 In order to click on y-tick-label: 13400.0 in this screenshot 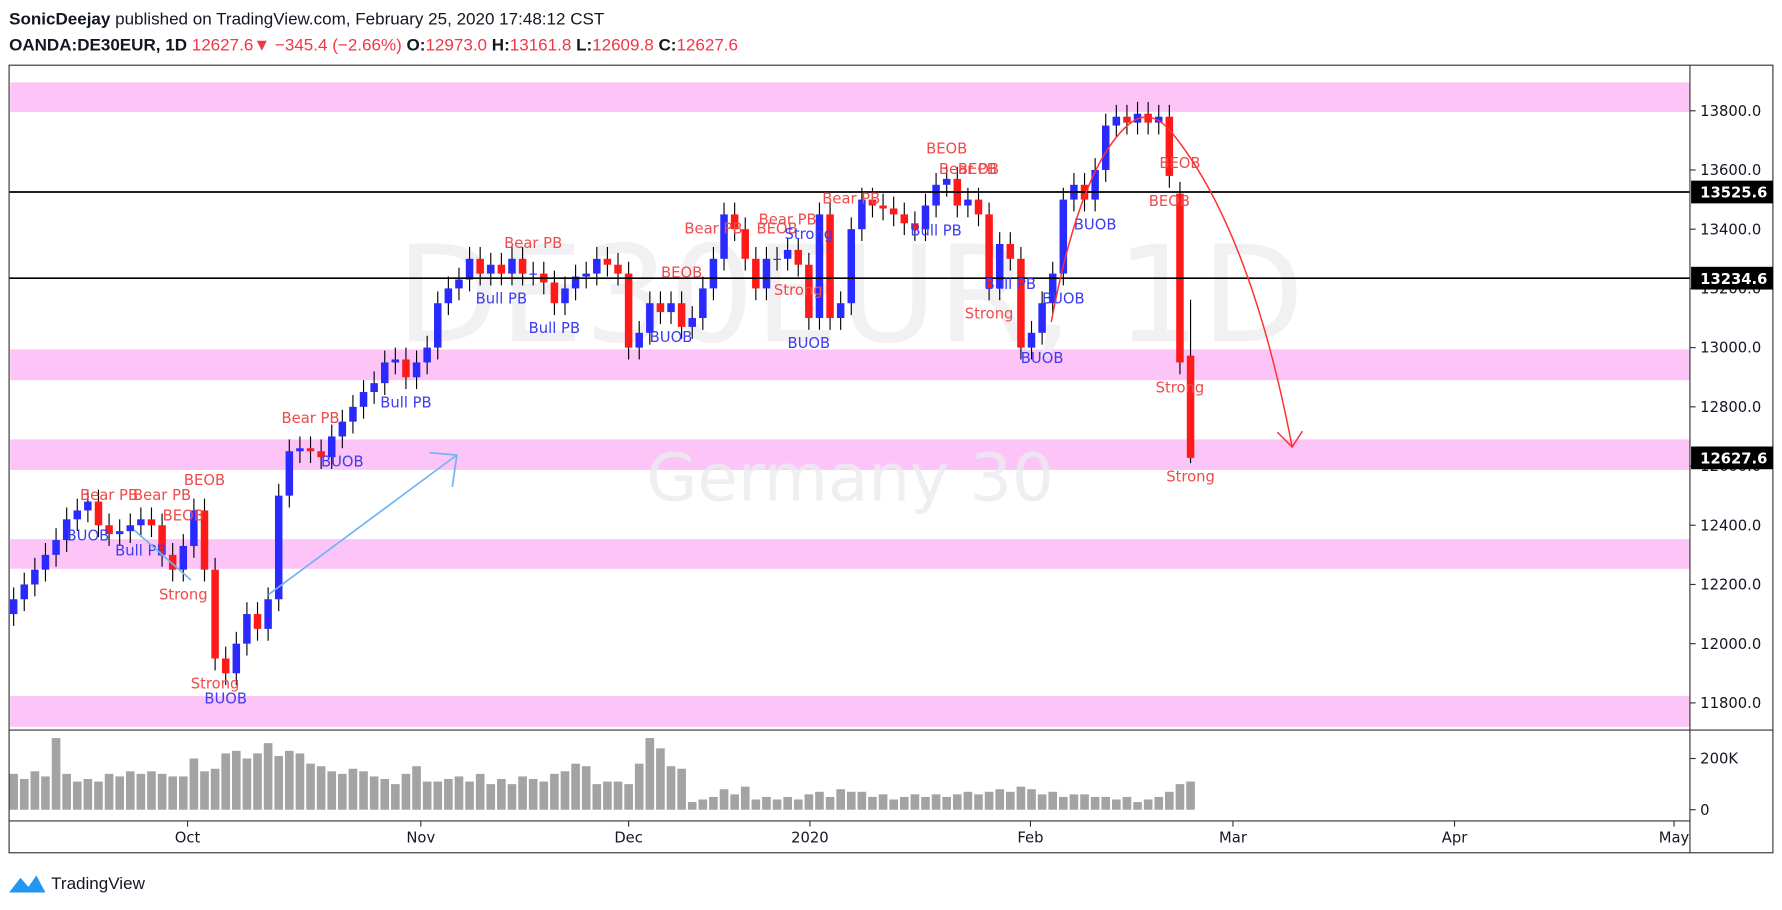, I will do `click(1730, 229)`.